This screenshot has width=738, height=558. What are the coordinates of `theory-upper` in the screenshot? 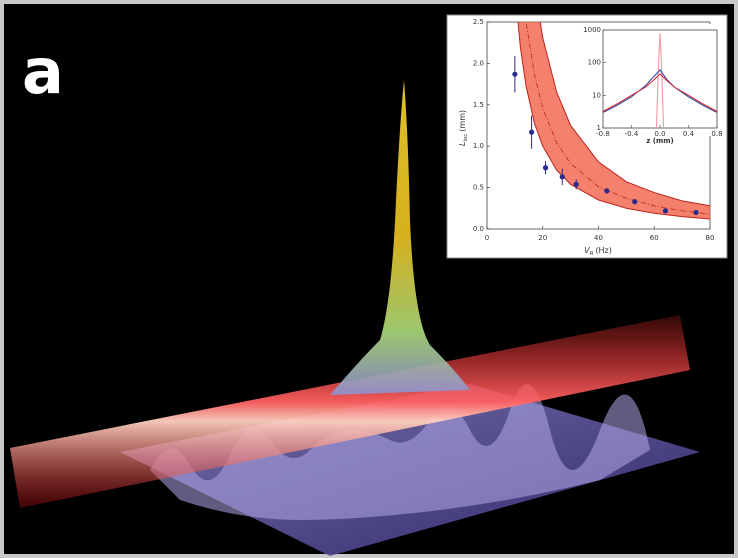 It's located at (624, 114).